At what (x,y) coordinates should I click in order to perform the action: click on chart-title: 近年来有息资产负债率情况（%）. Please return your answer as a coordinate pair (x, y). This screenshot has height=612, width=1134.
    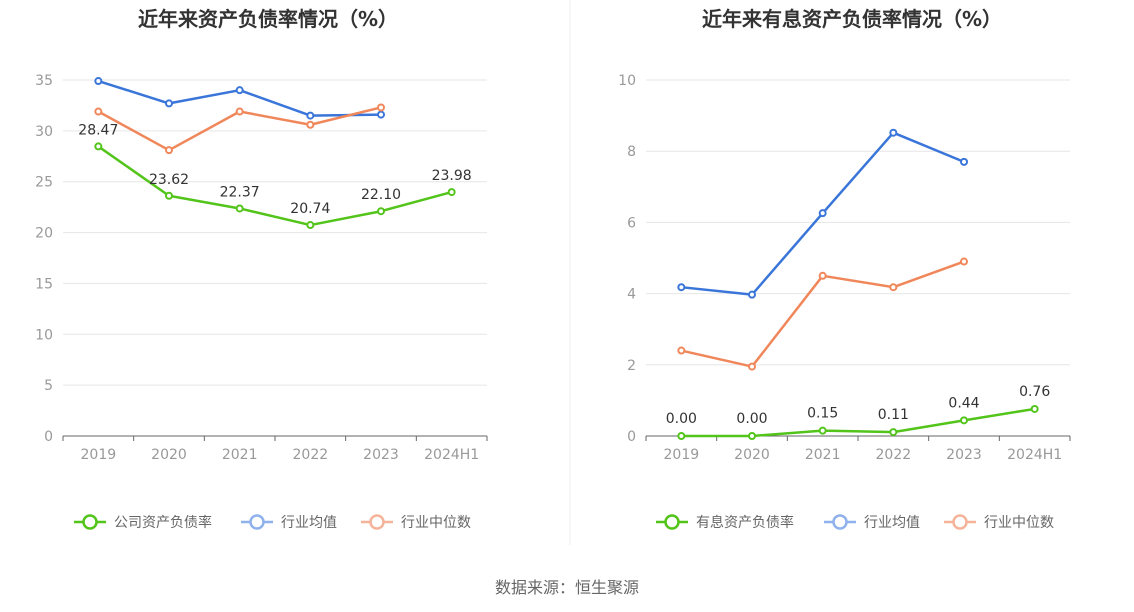
    Looking at the image, I should click on (852, 19).